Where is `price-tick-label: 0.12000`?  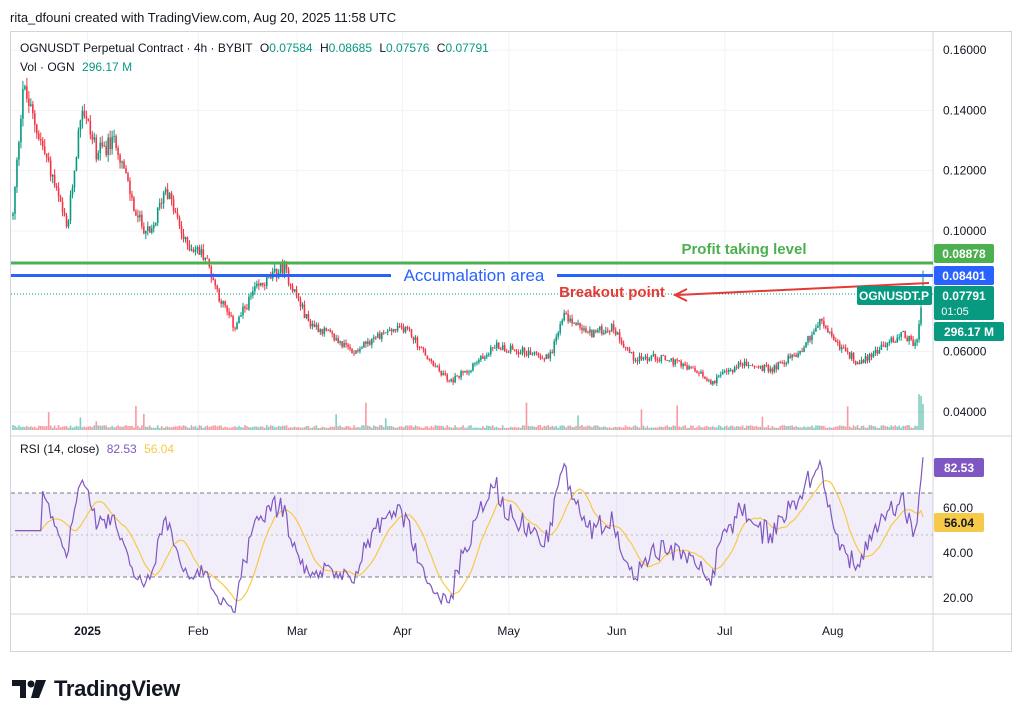 price-tick-label: 0.12000 is located at coordinates (965, 171).